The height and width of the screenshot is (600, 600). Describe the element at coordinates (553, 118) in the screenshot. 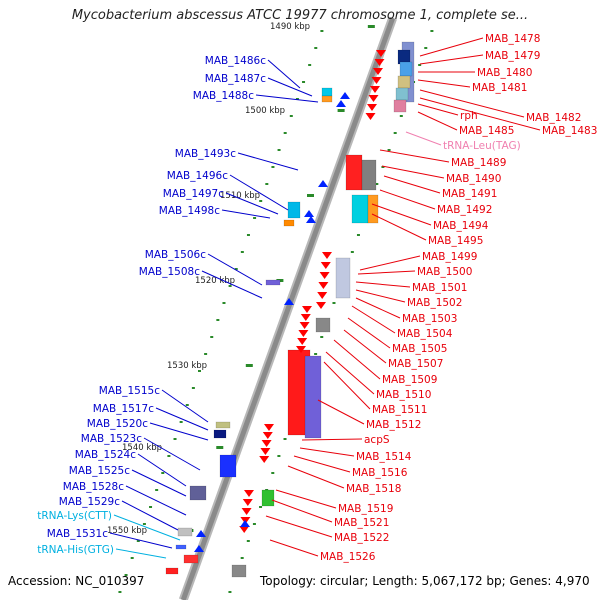

I see `forward-gene-label: MAB_1482` at that location.